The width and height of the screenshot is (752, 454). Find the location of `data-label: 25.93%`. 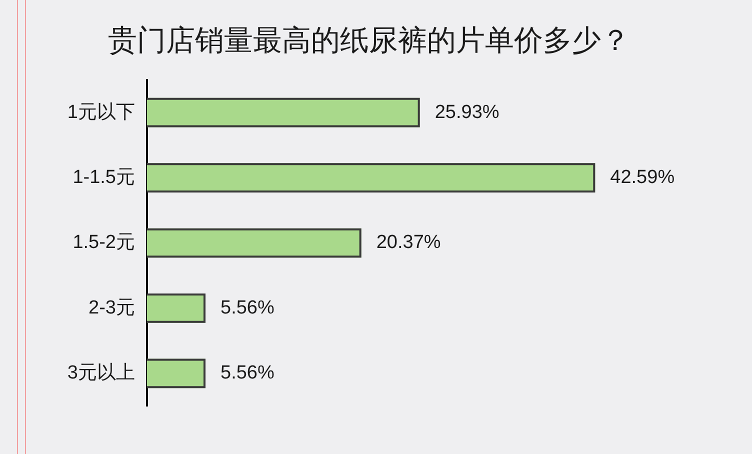

data-label: 25.93% is located at coordinates (467, 112).